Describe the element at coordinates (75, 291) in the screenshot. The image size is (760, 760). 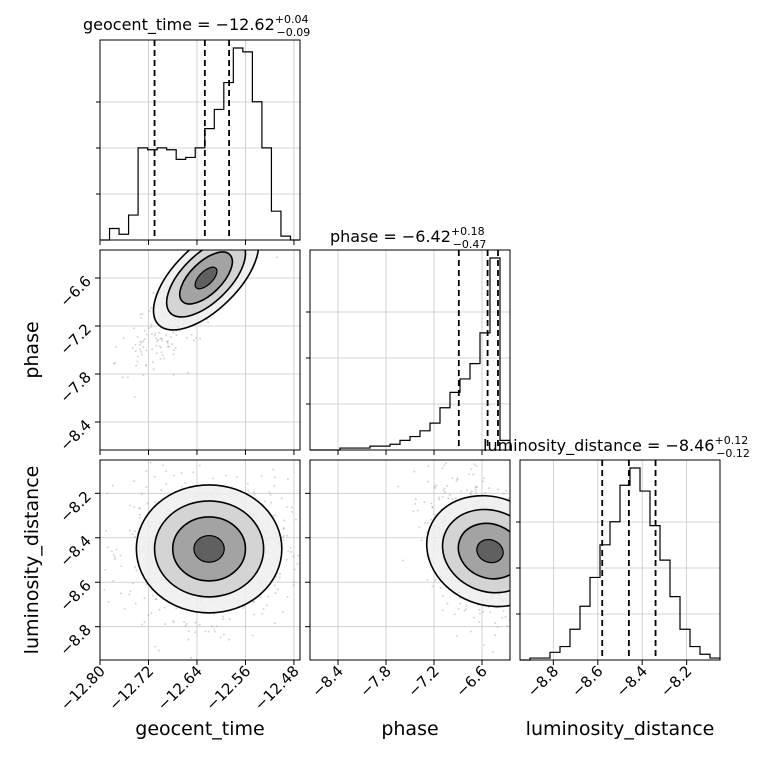
I see `y-tick-label: −6.6` at that location.